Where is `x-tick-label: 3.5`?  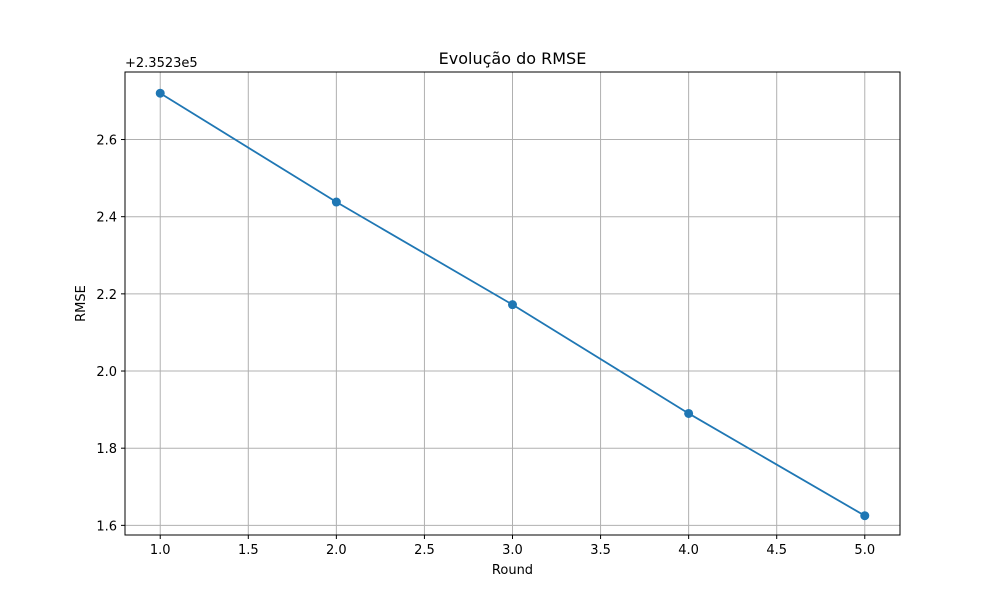 x-tick-label: 3.5 is located at coordinates (600, 550).